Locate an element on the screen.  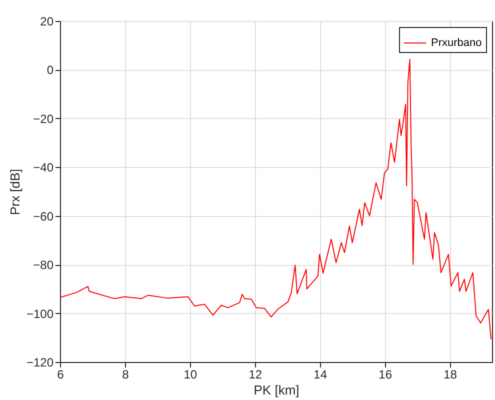
x-tick-label: 16 is located at coordinates (385, 375).